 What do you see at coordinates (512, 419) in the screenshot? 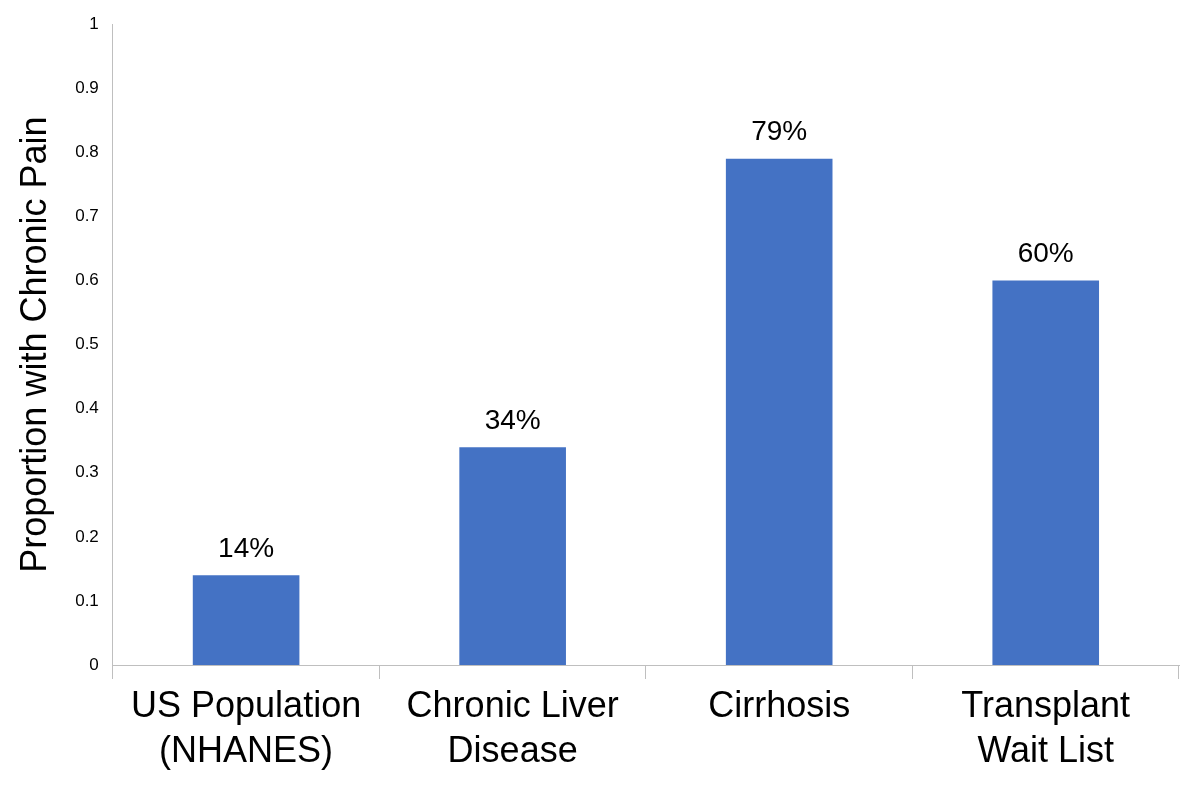
I see `data-label: 34%` at bounding box center [512, 419].